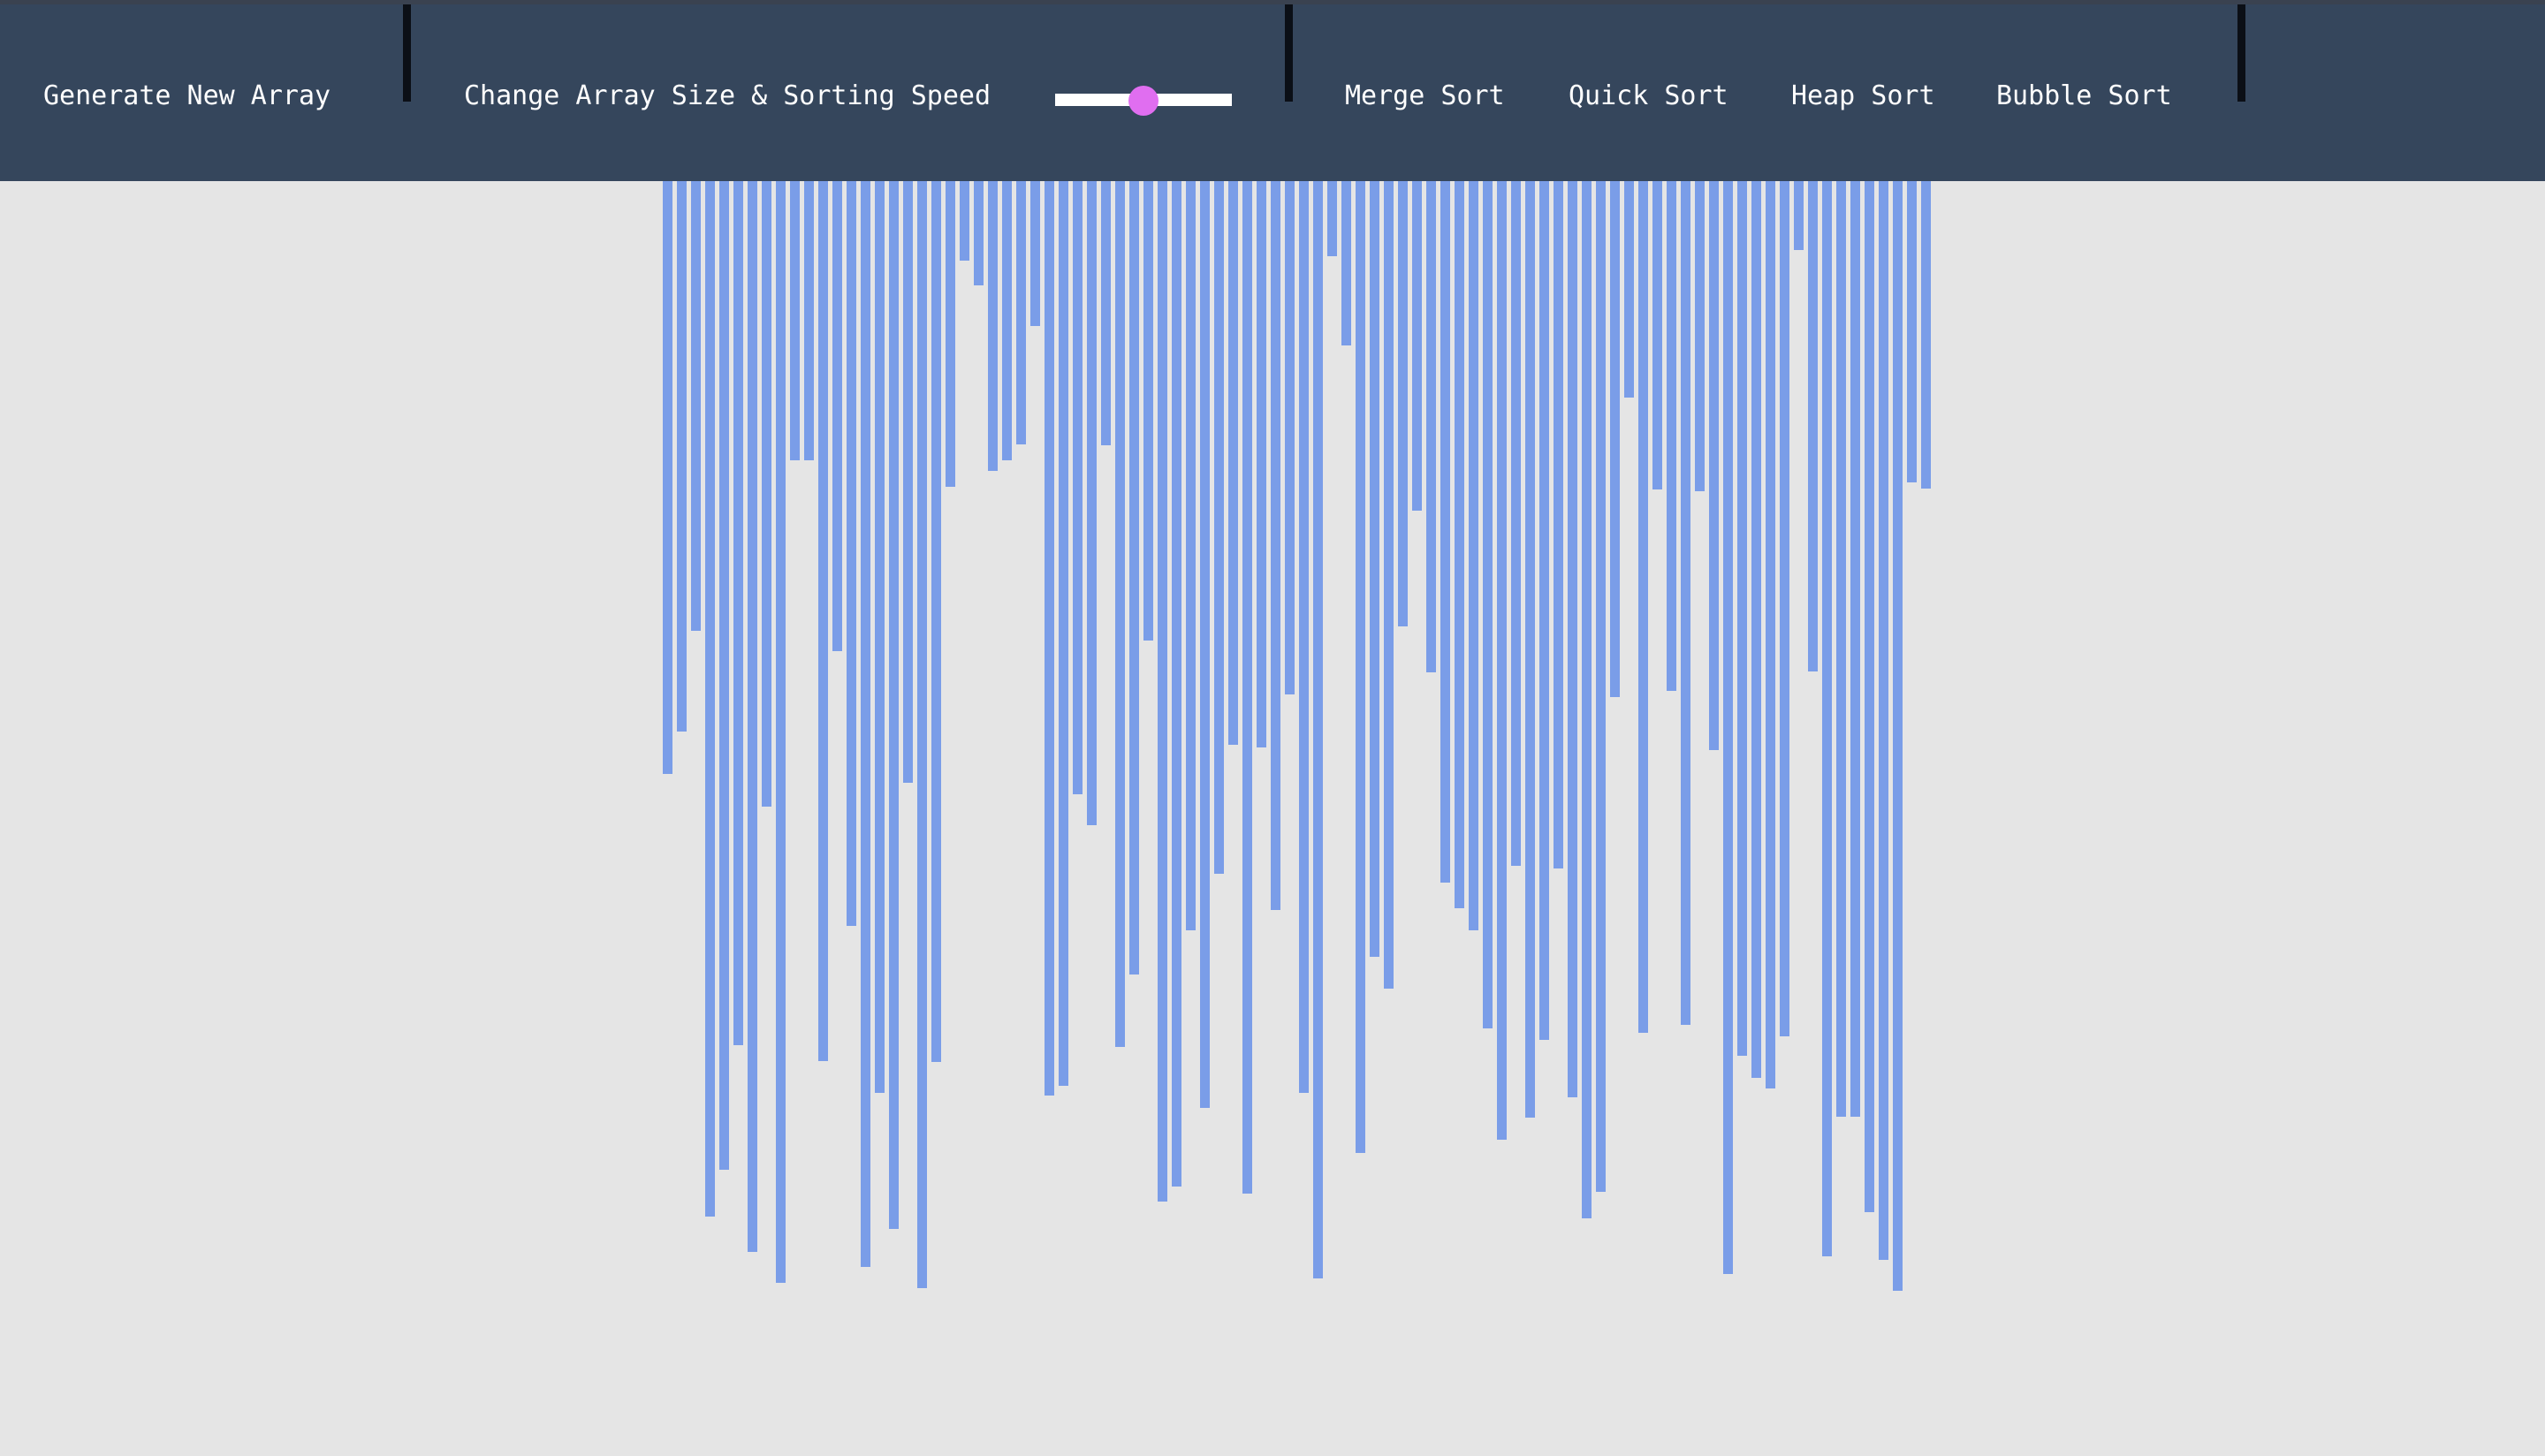 The image size is (2545, 1456). I want to click on generate-new-array-button: Generate New Array, so click(187, 95).